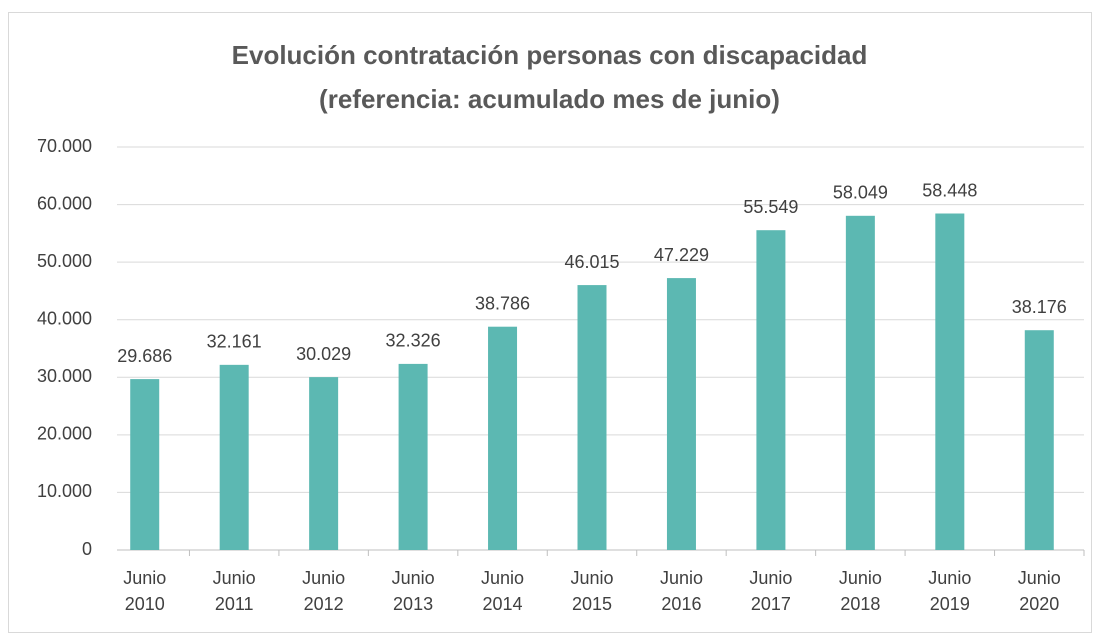 The height and width of the screenshot is (635, 1099). Describe the element at coordinates (592, 591) in the screenshot. I see `x-tick-label: Junio 2015` at that location.